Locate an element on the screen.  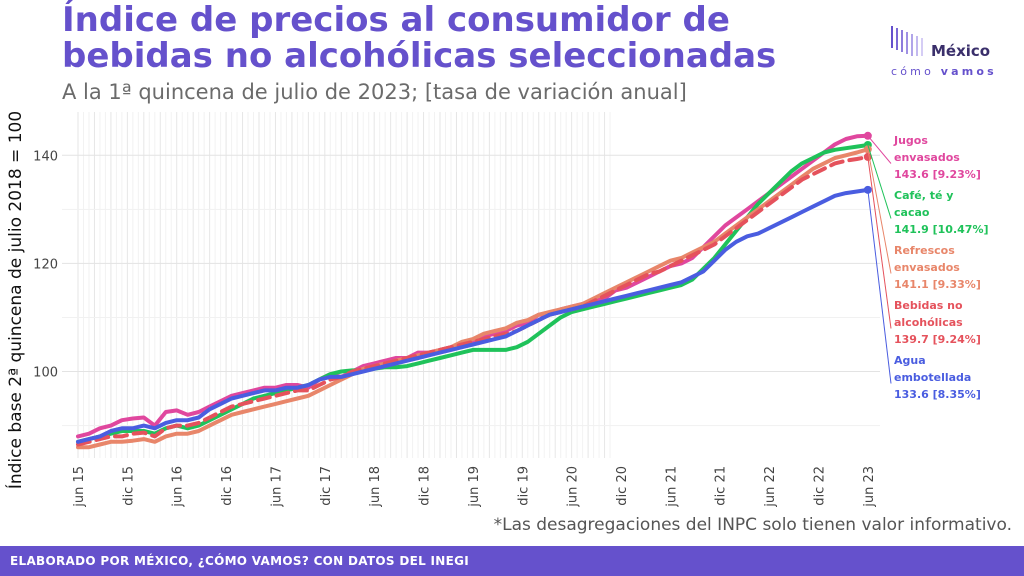
series-label: Agua is located at coordinates (910, 360).